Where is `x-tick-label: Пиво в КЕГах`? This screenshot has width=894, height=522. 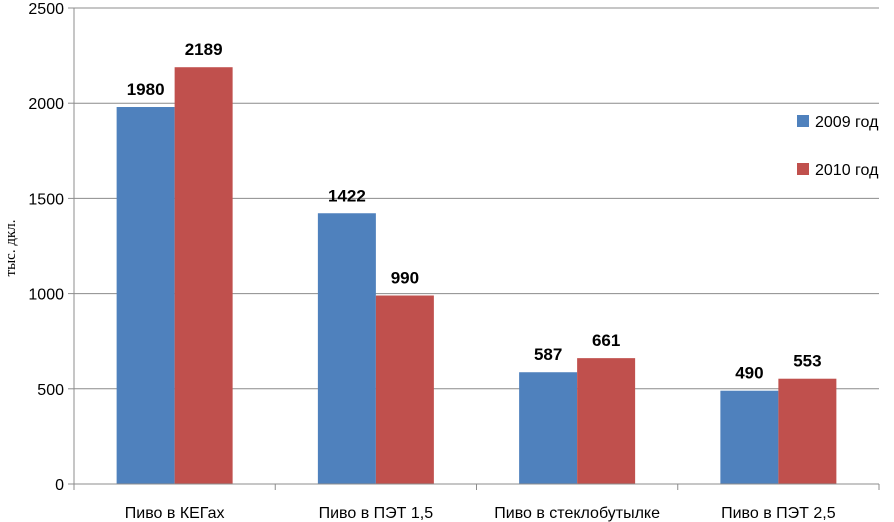
x-tick-label: Пиво в КЕГах is located at coordinates (175, 513).